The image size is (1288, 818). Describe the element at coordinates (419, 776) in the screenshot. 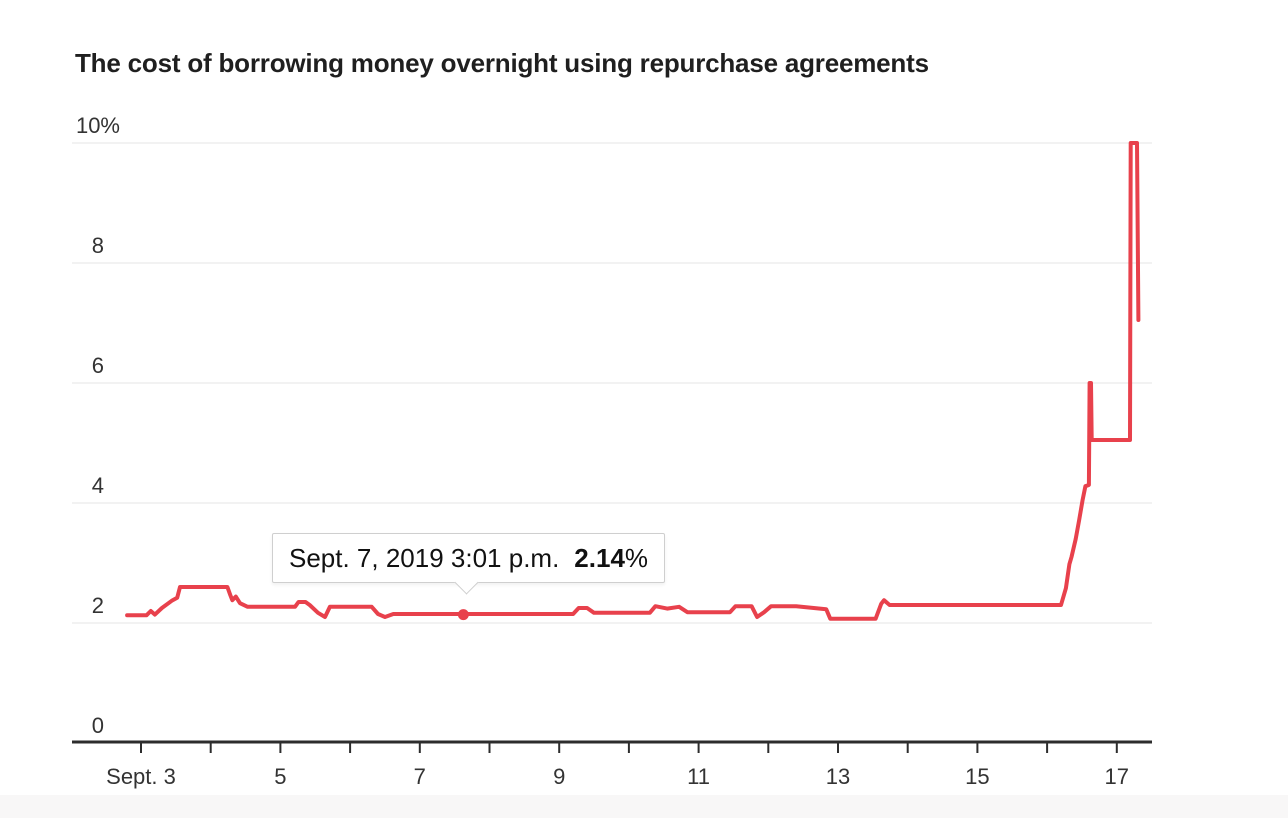

I see `x-axis-label: 7` at that location.